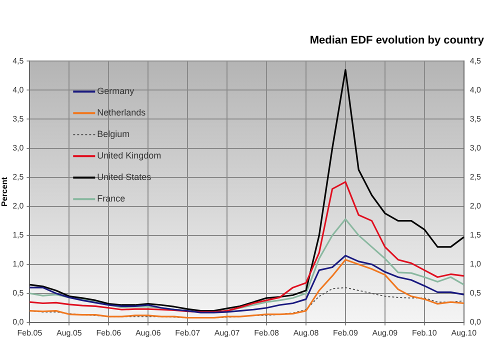 The height and width of the screenshot is (341, 490). Describe the element at coordinates (18, 61) in the screenshot. I see `y-tick-label: 4,5` at that location.